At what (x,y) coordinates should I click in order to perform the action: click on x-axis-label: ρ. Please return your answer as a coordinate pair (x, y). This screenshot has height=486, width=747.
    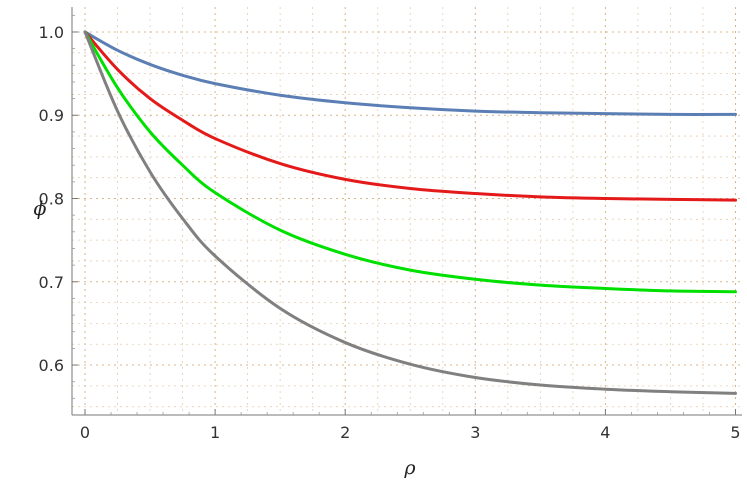
    Looking at the image, I should click on (409, 468).